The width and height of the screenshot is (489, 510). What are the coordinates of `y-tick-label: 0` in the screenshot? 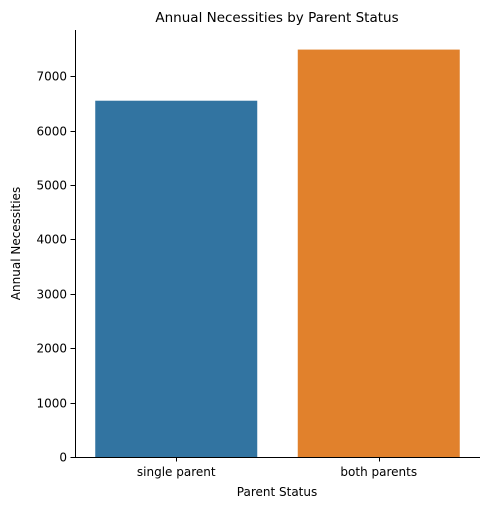 It's located at (63, 458).